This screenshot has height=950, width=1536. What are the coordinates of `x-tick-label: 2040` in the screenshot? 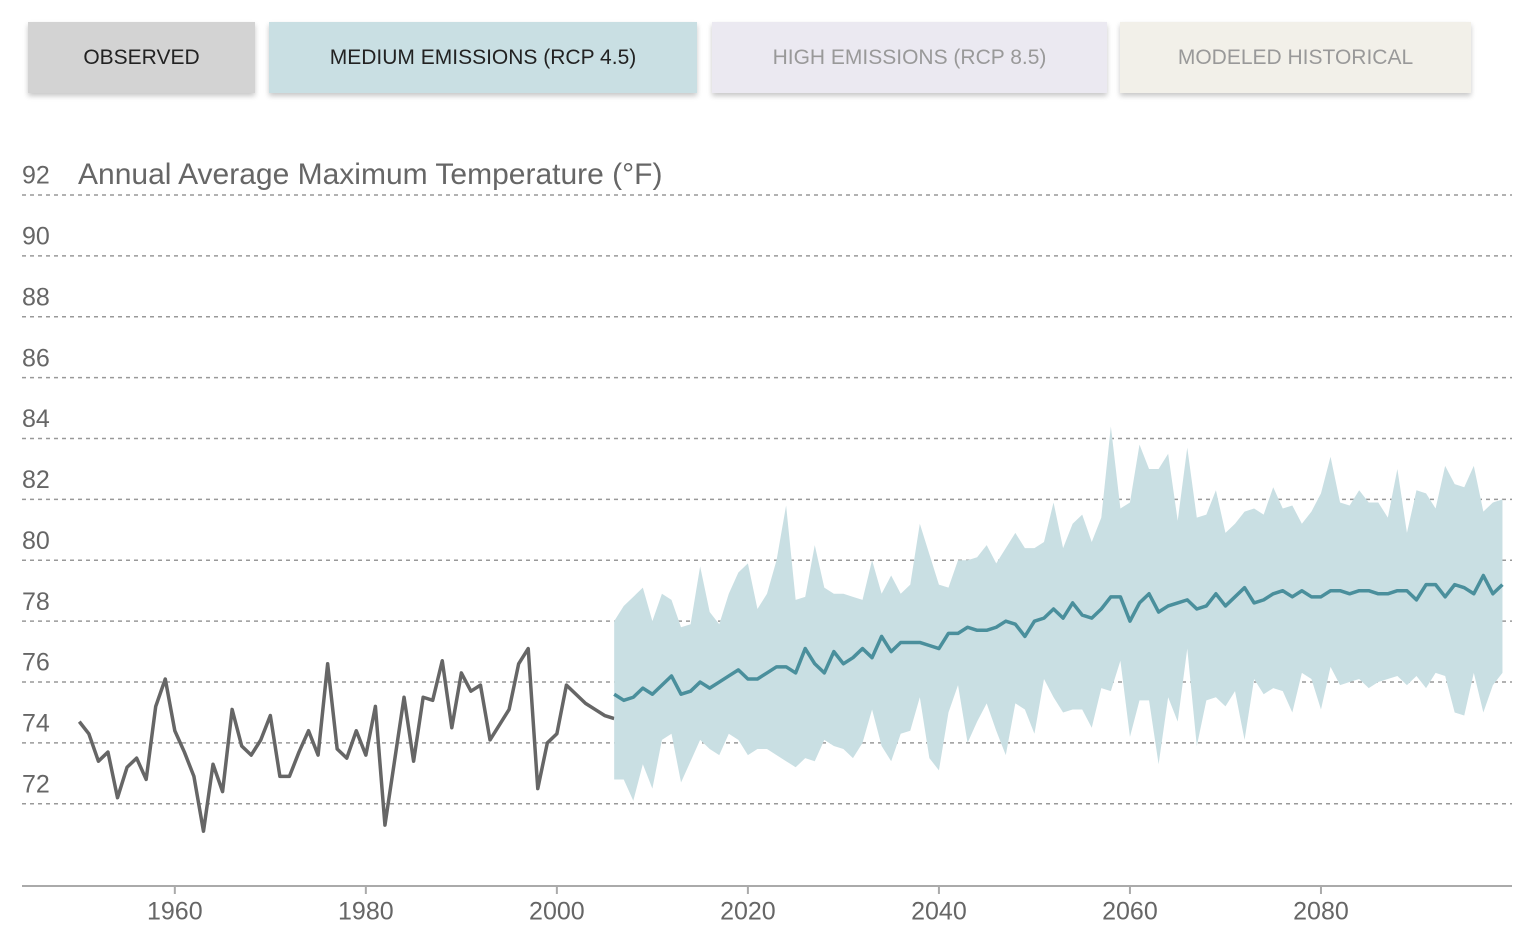 It's located at (939, 912).